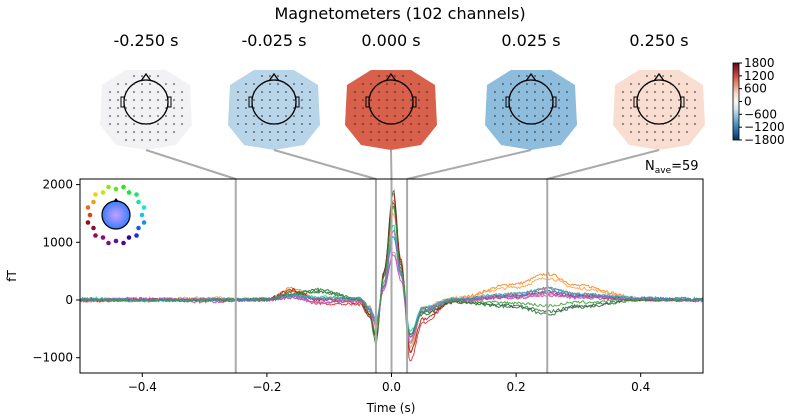 This screenshot has width=800, height=420. I want to click on colorbar-tick-label: −600, so click(760, 114).